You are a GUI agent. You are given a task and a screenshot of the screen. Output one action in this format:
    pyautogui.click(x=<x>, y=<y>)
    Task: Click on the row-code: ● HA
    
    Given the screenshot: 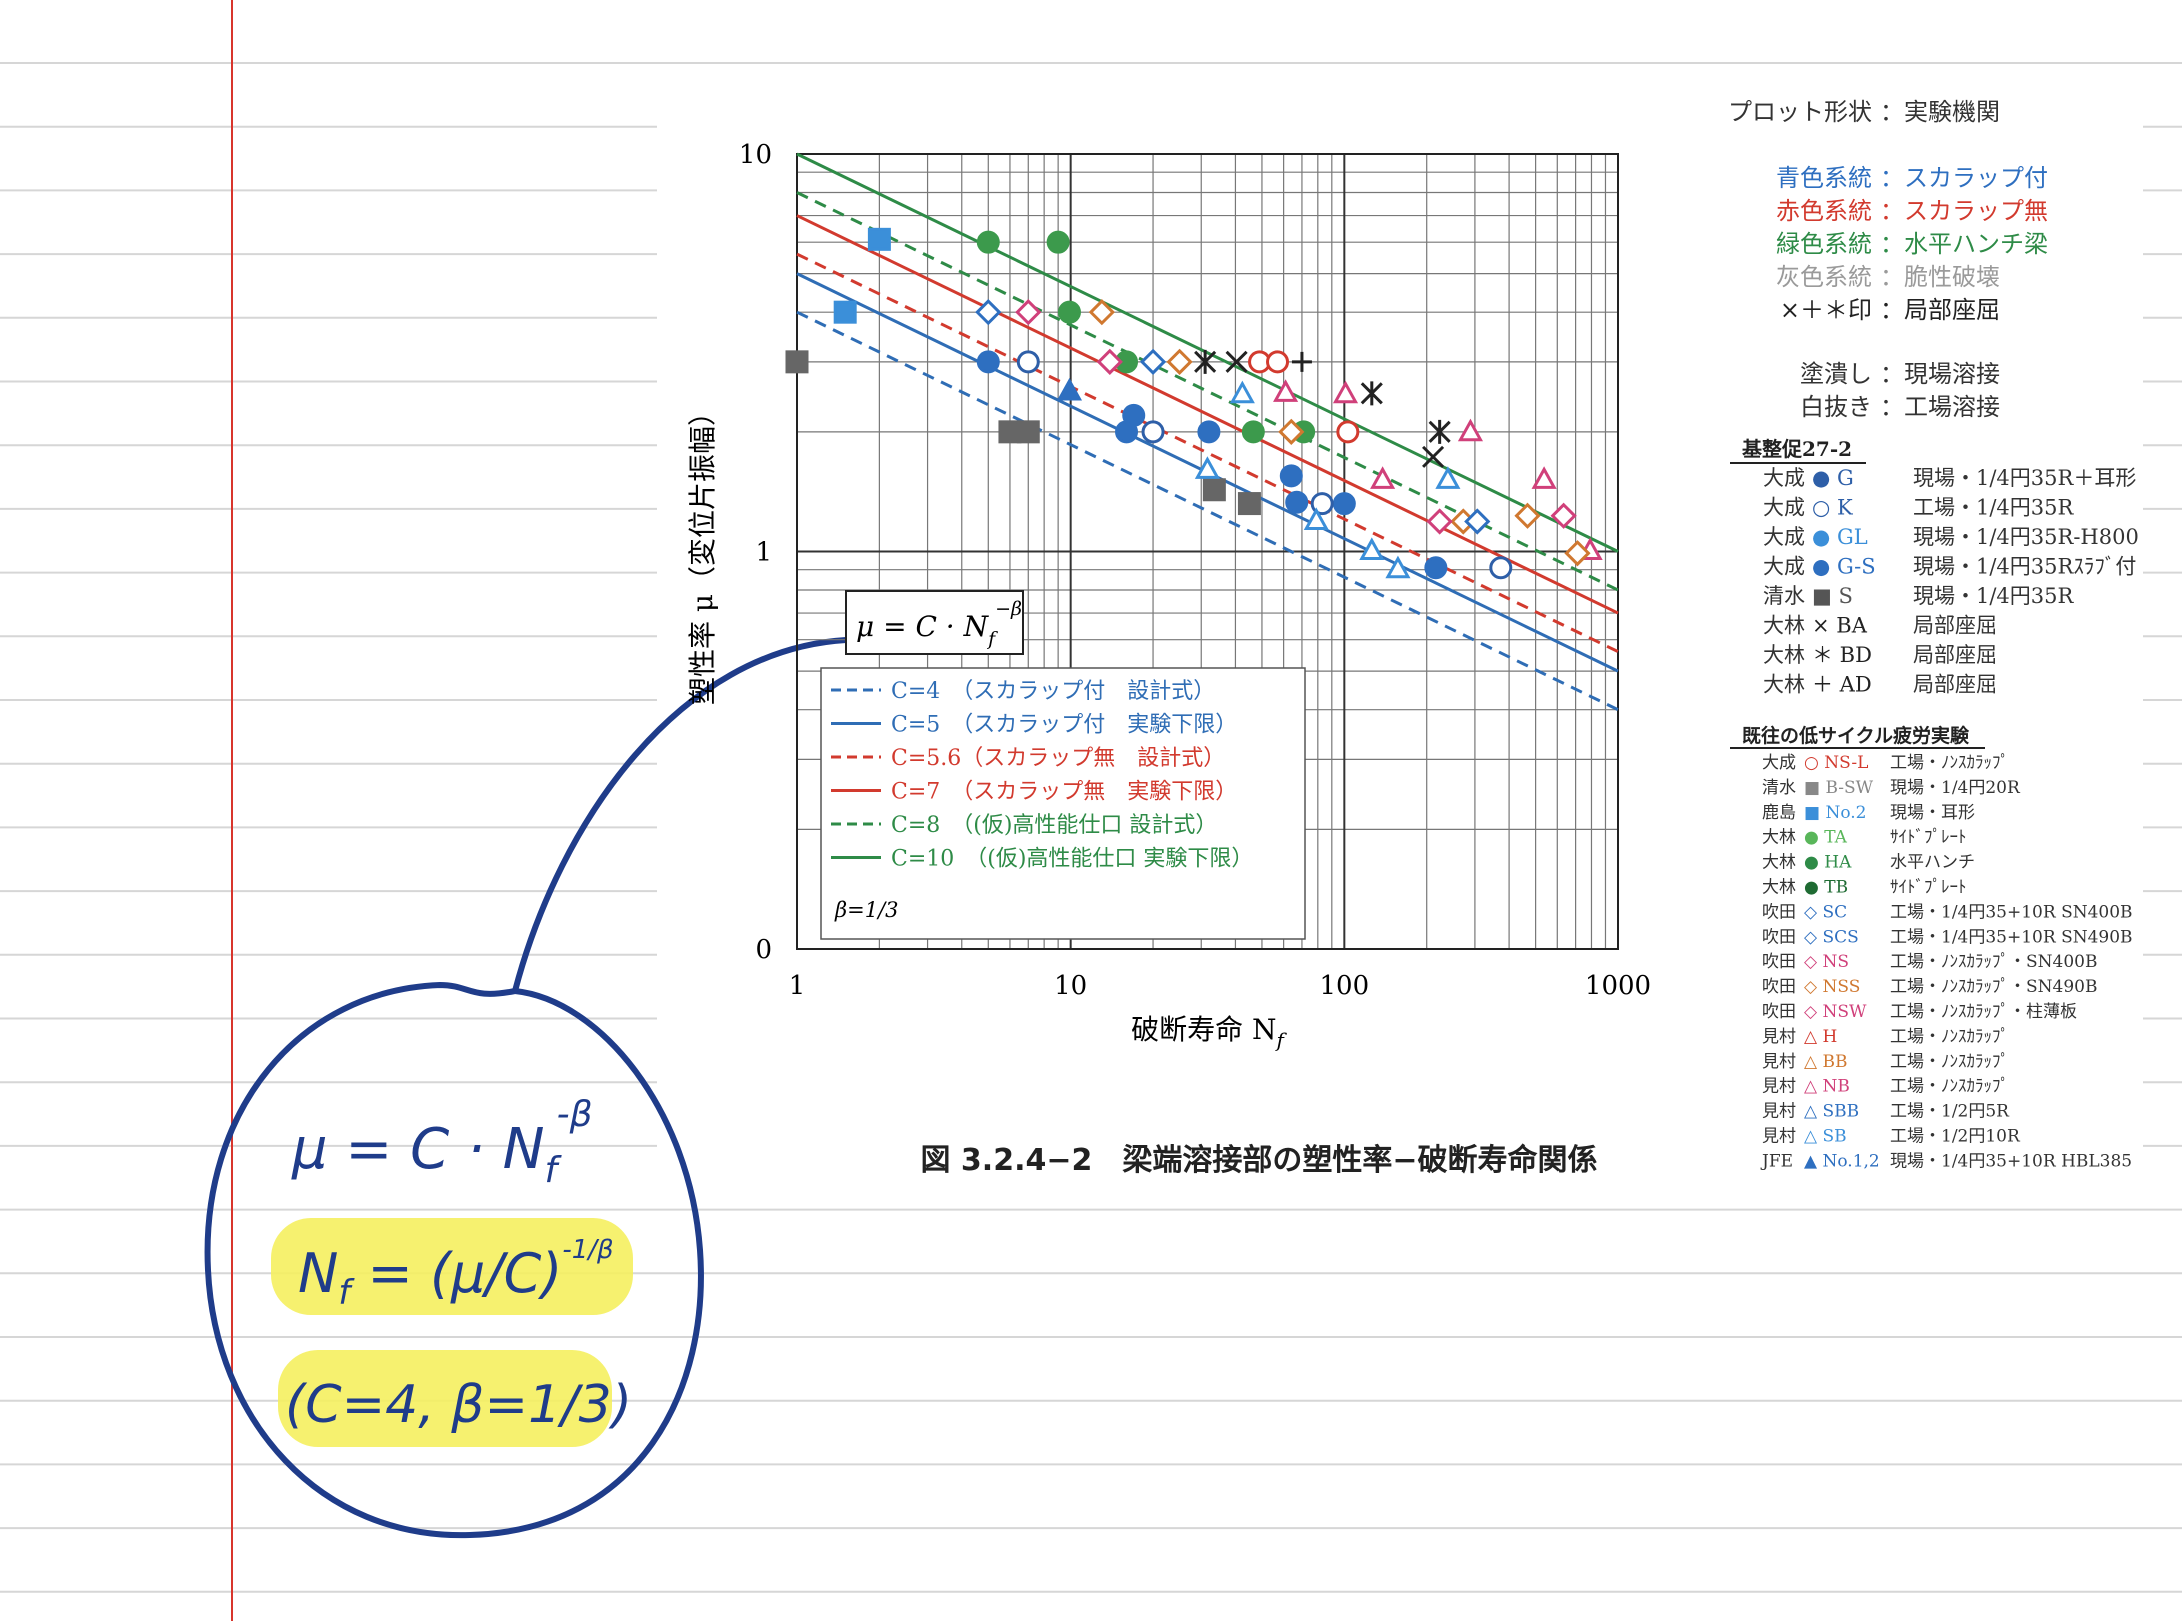 What is the action you would take?
    pyautogui.click(x=1828, y=863)
    